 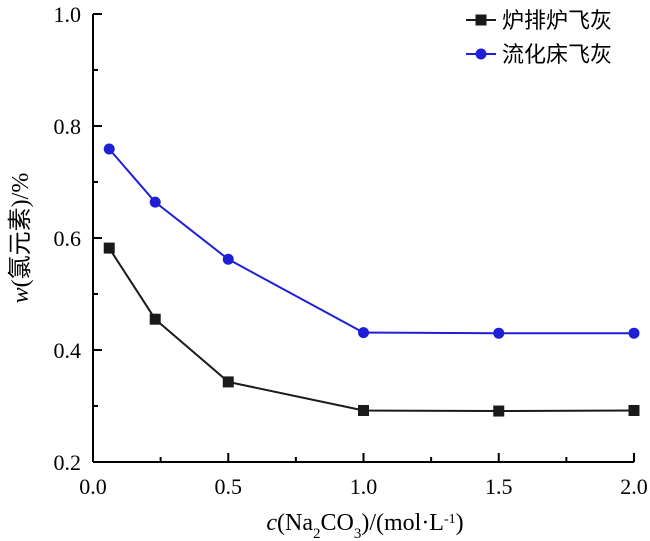 What do you see at coordinates (68, 238) in the screenshot?
I see `y-tick-label: 0.6` at bounding box center [68, 238].